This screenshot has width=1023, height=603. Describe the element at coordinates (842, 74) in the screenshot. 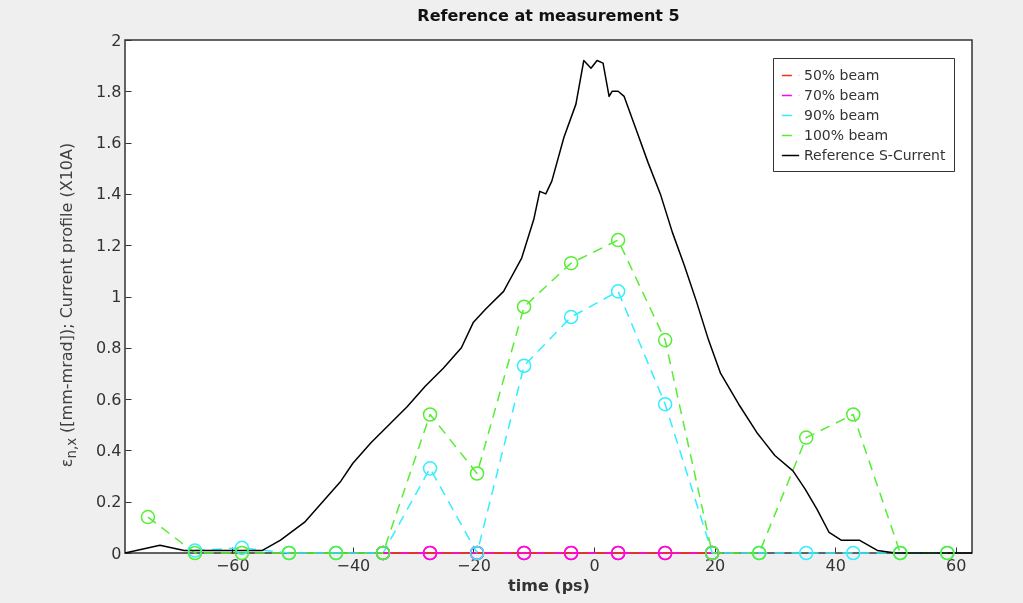

I see `legend-label: 50% beam` at that location.